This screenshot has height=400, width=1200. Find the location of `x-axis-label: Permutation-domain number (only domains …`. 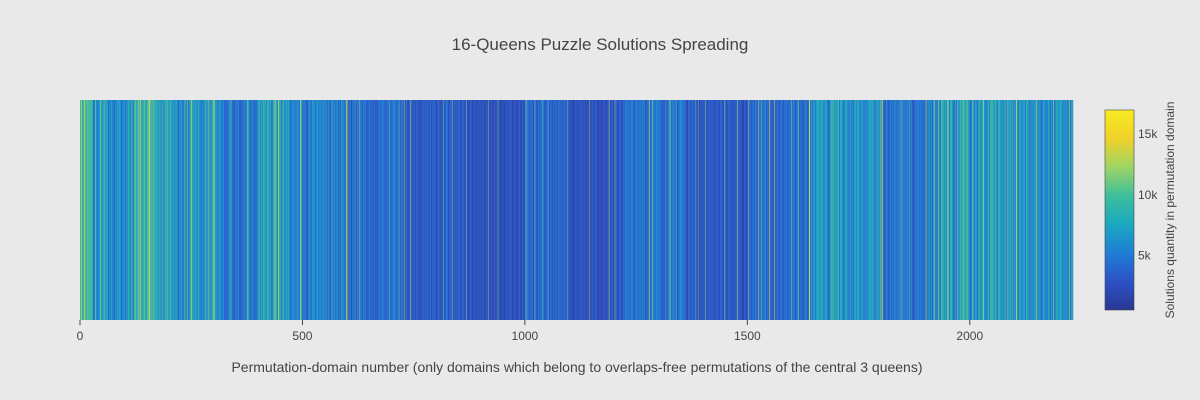

x-axis-label: Permutation-domain number (only domains … is located at coordinates (576, 367).